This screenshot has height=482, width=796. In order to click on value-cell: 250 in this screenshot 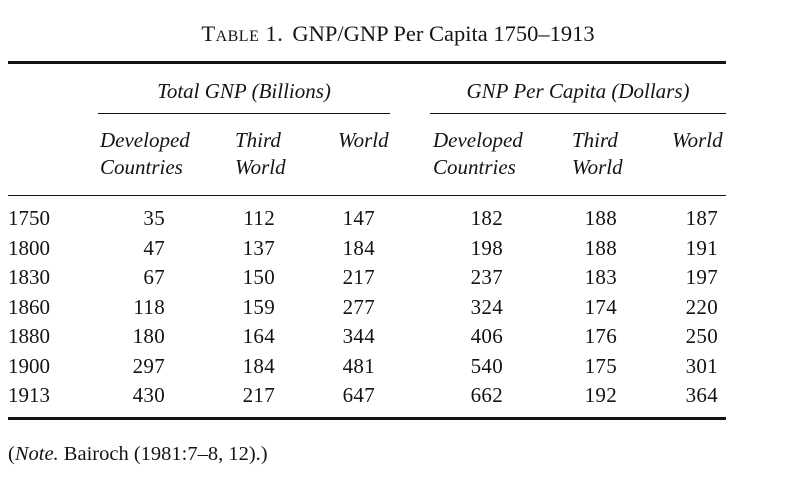, I will do `click(701, 336)`.